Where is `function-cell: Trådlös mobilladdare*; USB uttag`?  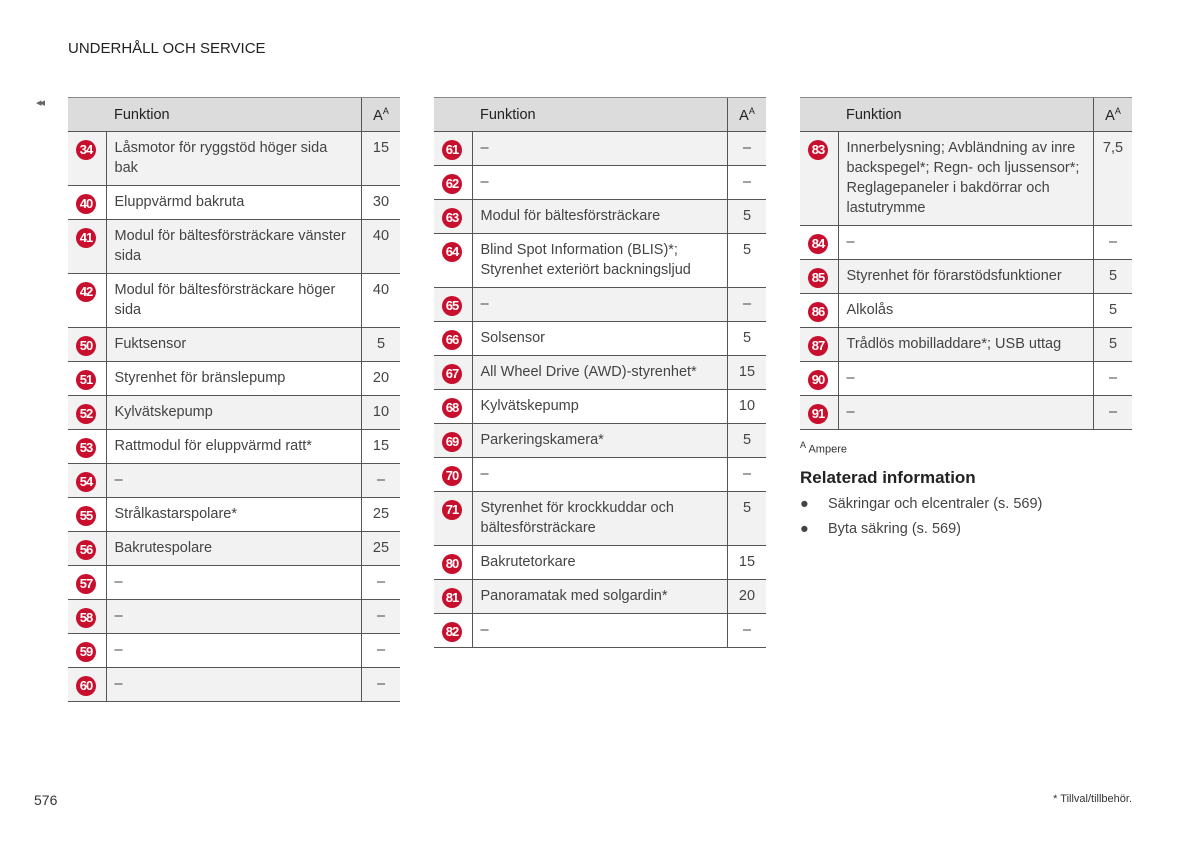
function-cell: Trådlös mobilladdare*; USB uttag is located at coordinates (965, 344).